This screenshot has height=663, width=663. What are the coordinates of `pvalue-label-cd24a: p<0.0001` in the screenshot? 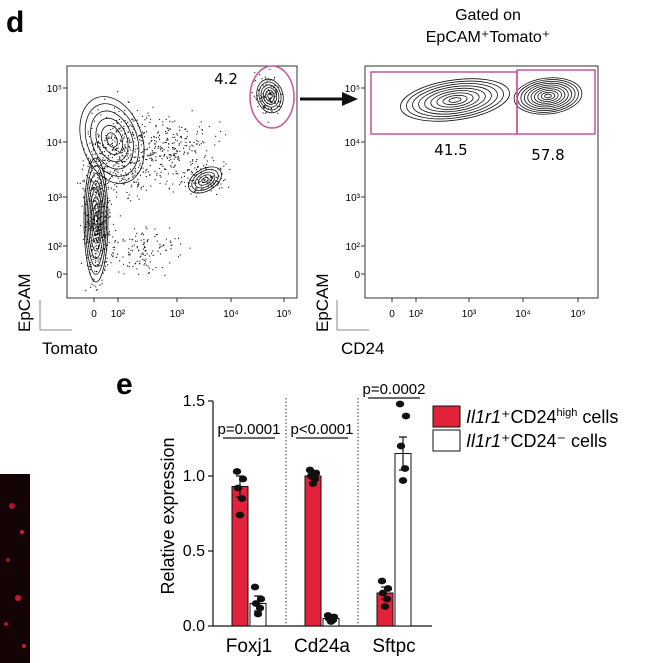 It's located at (322, 429).